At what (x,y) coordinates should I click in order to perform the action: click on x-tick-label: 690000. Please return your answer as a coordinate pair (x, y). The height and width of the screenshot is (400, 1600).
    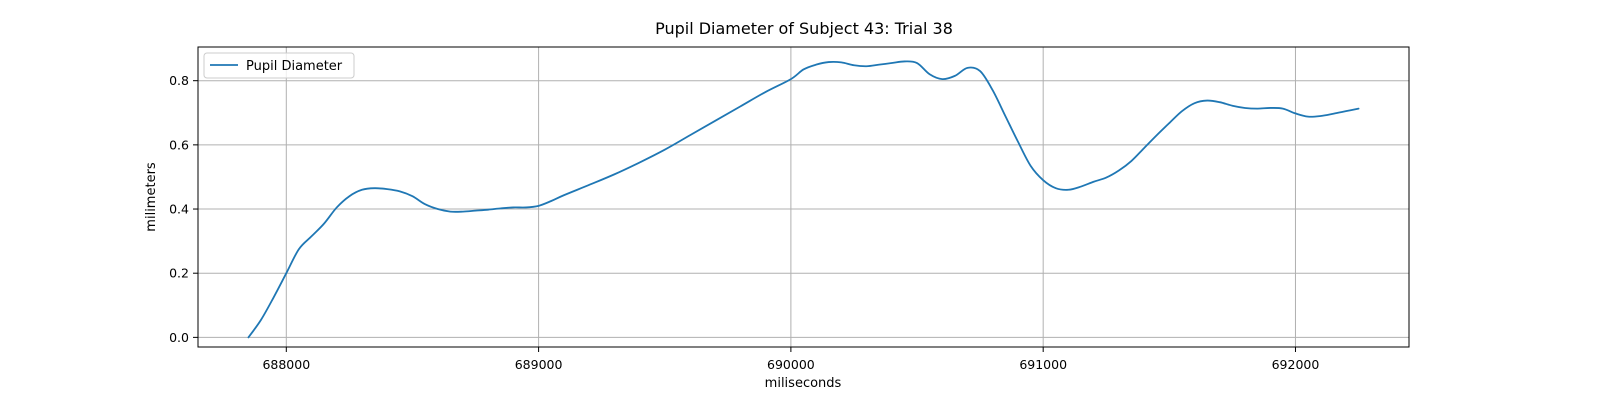
    Looking at the image, I should click on (791, 364).